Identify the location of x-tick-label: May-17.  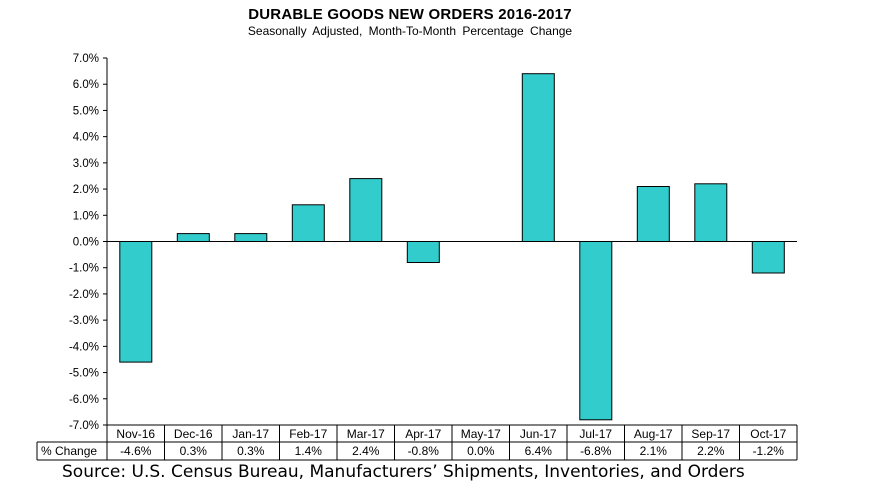
(481, 434).